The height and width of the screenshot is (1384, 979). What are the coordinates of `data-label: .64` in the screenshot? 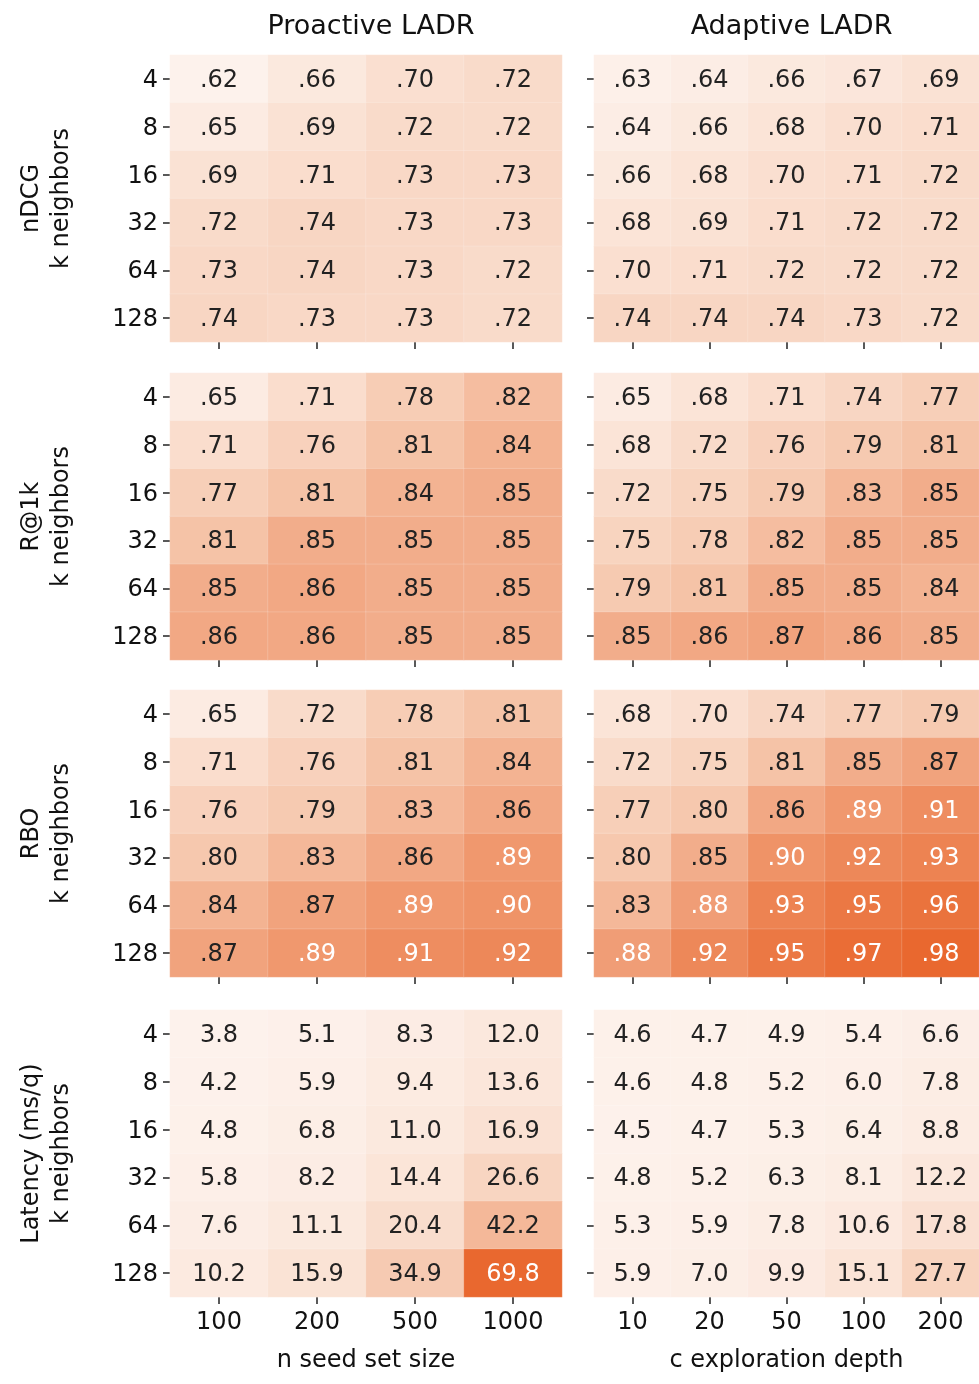 It's located at (632, 126).